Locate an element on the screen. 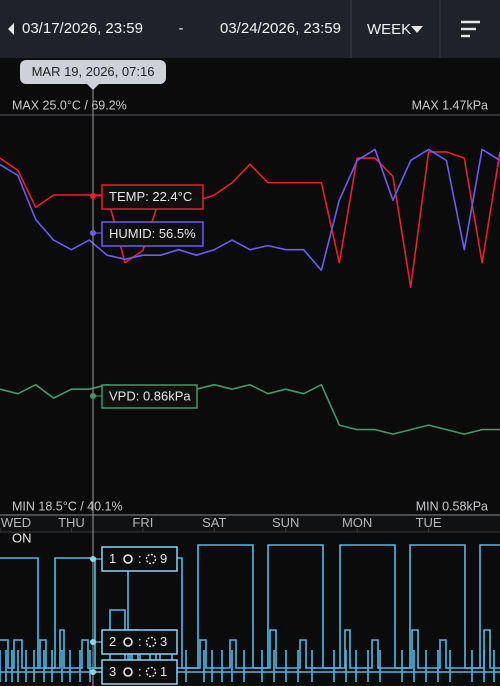 This screenshot has width=500, height=686. tooltip-pointer is located at coordinates (93, 87).